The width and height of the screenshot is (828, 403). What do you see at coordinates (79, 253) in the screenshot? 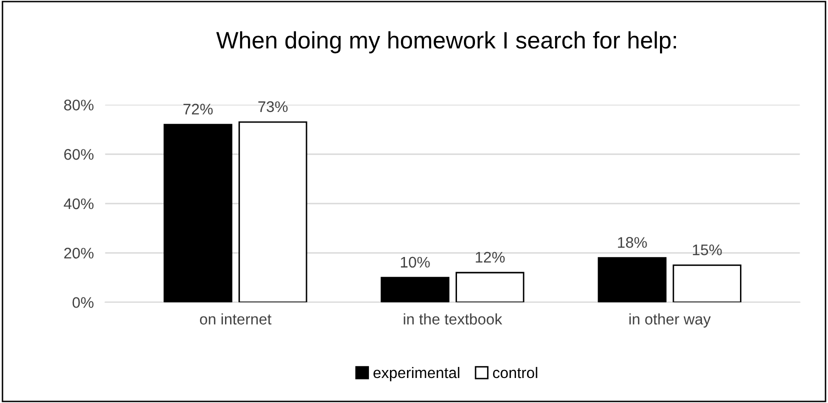
I see `y-tick-label: 20%` at bounding box center [79, 253].